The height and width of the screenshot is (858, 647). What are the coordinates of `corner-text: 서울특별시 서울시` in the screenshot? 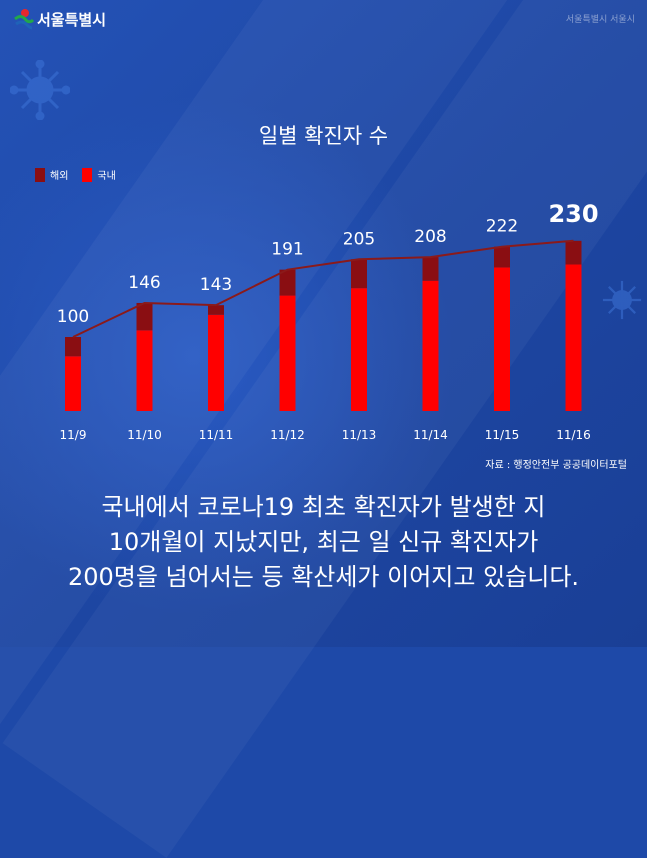 It's located at (600, 20).